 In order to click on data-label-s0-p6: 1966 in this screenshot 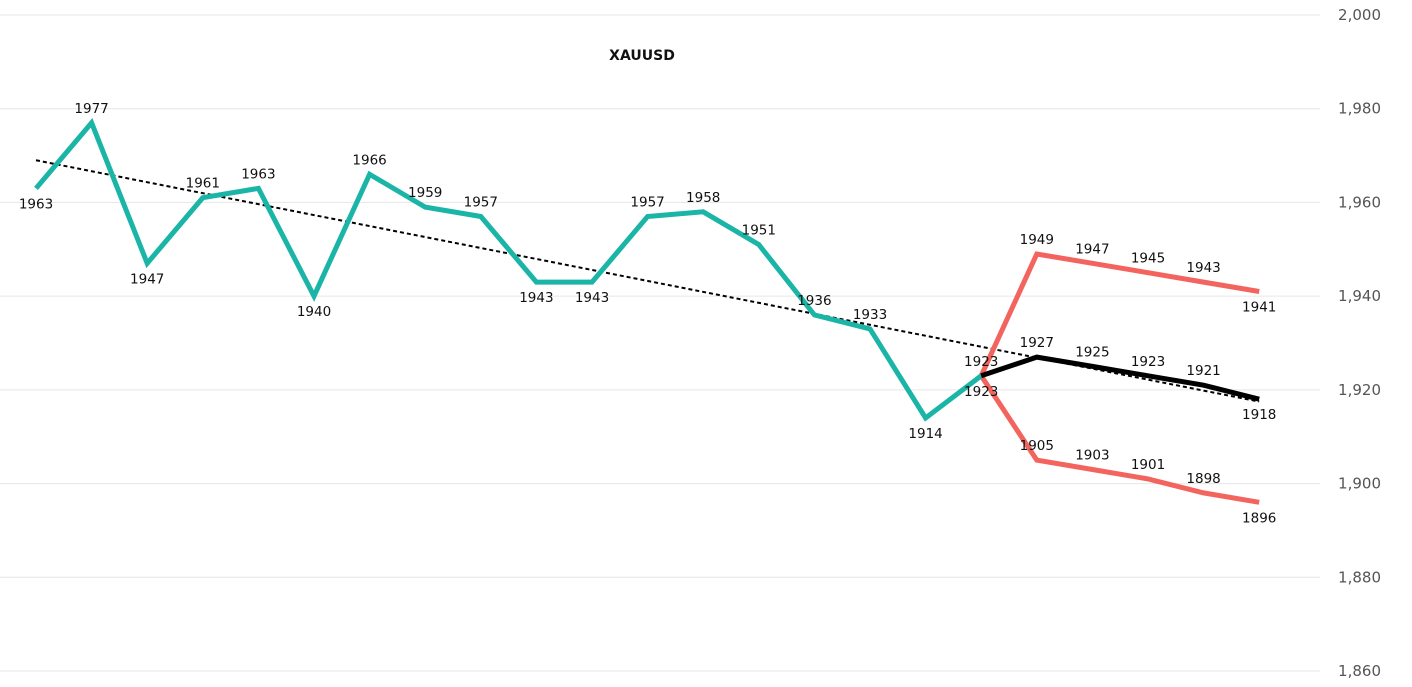, I will do `click(369, 160)`.